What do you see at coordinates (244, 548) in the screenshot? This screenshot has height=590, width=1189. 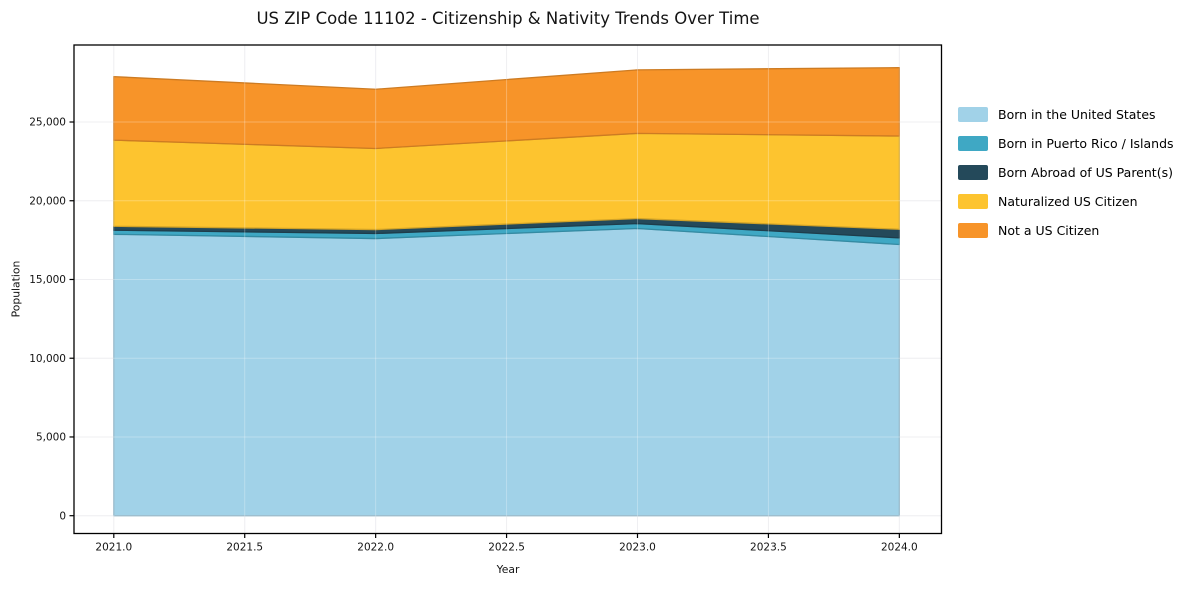 I see `x-tick-label: 2021.5` at bounding box center [244, 548].